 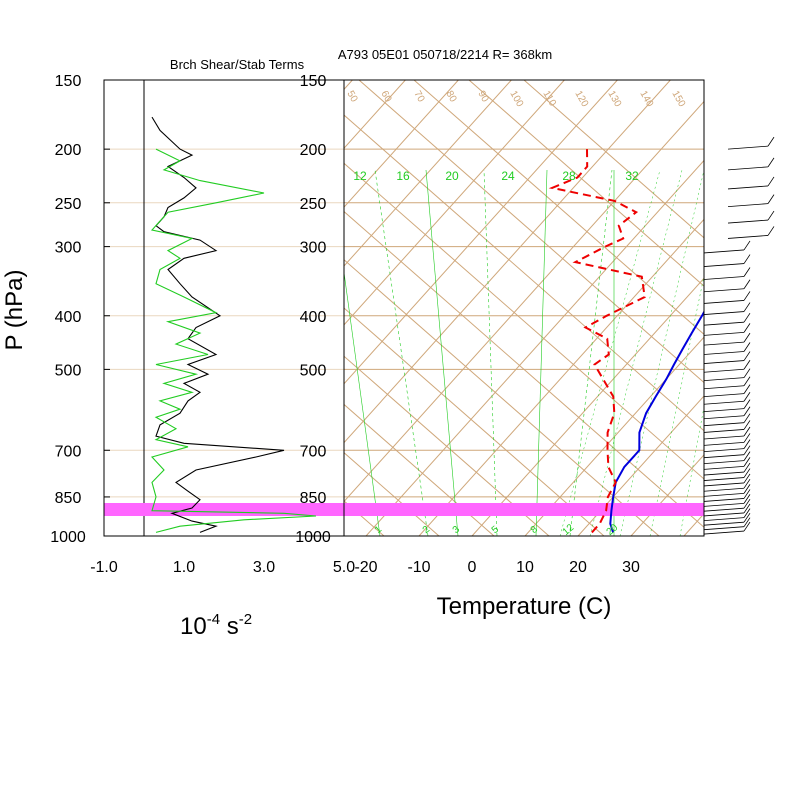 I want to click on left-x-tick-label: -1.0, so click(x=104, y=567).